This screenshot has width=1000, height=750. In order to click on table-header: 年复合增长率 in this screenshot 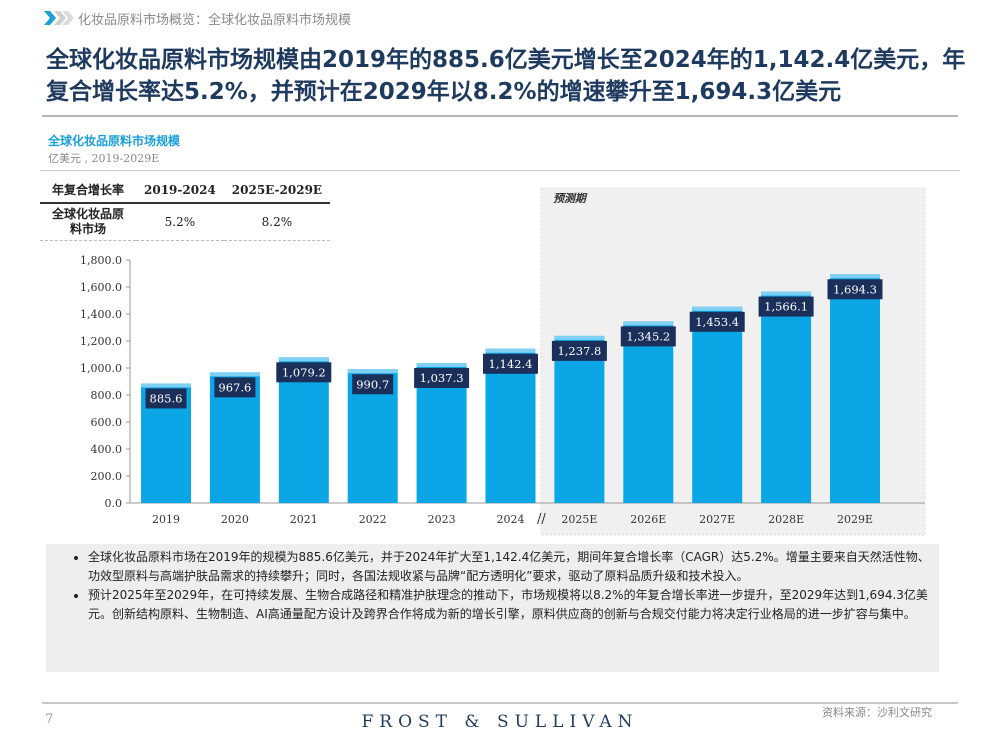, I will do `click(88, 190)`.